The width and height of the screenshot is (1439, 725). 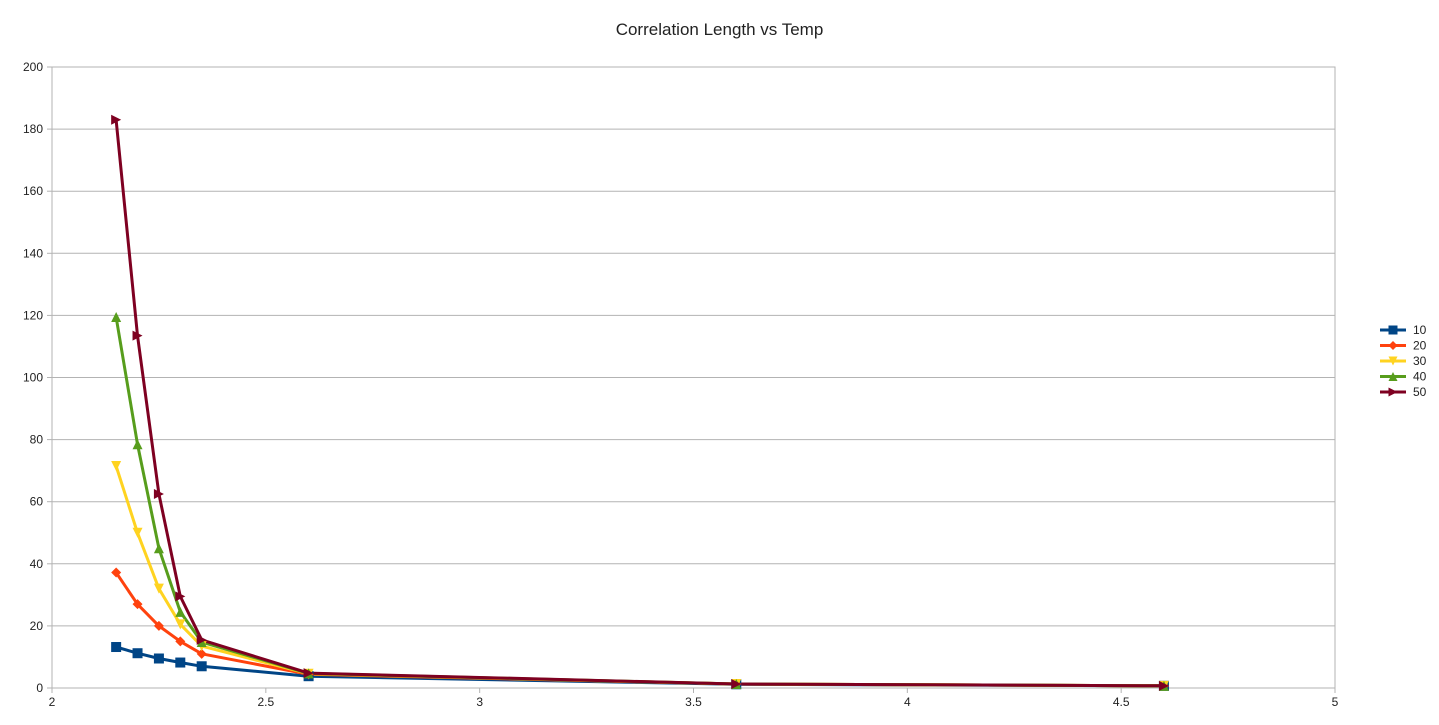 I want to click on y-tick-label: 160, so click(x=33, y=191).